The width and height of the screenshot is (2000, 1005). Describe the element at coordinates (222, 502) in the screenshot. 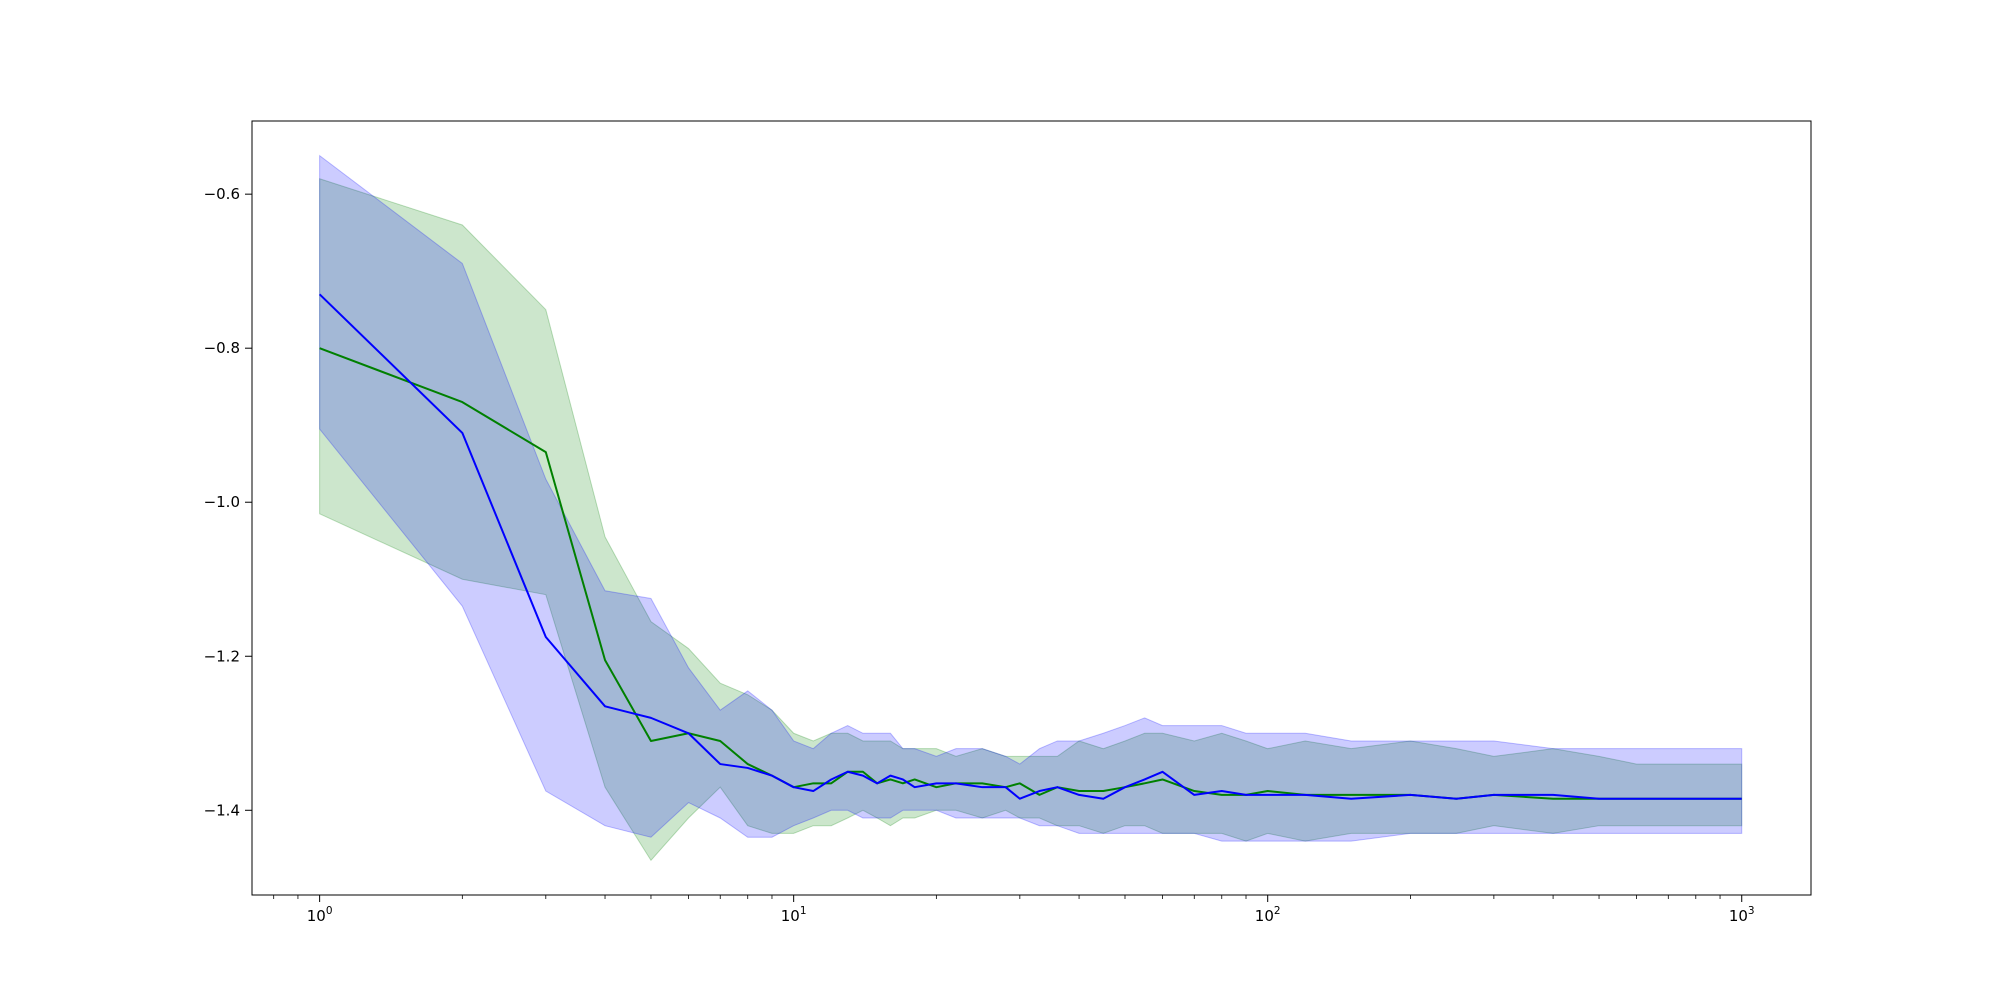

I see `y-tick-label: −1.0` at that location.